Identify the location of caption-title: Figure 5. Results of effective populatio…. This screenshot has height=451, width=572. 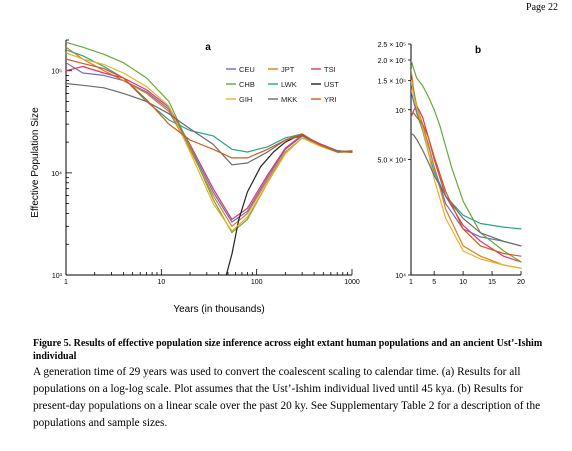
(288, 350).